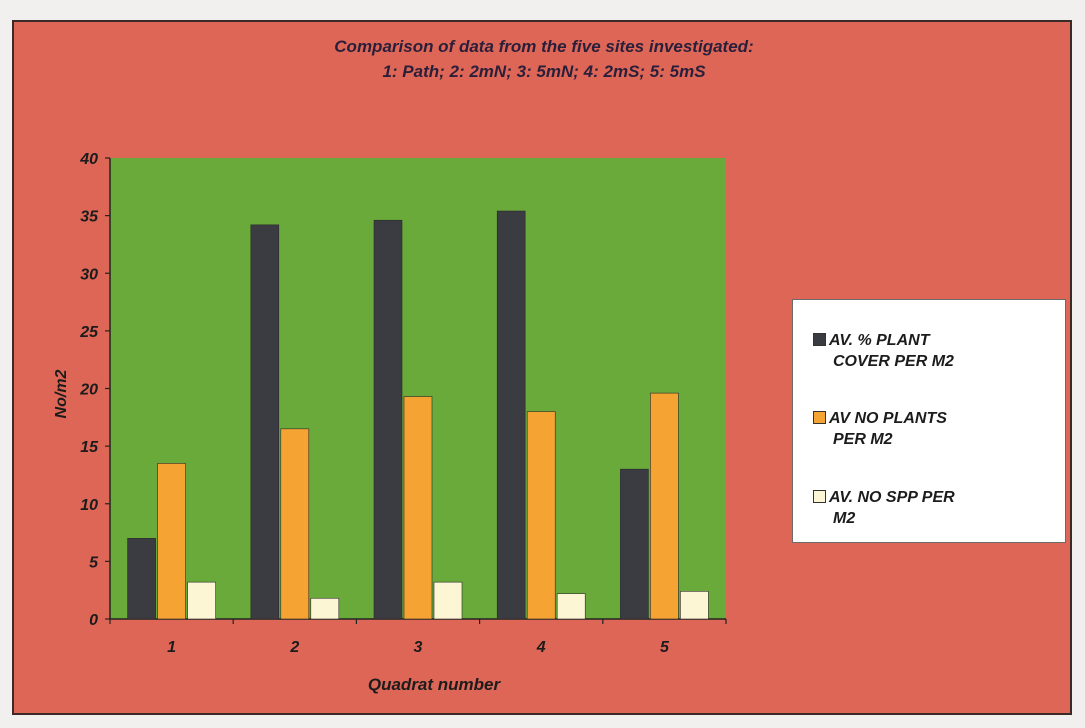 The image size is (1085, 728). What do you see at coordinates (933, 508) in the screenshot?
I see `legend-entry-no-spp: AV. NO SPP PER M2` at bounding box center [933, 508].